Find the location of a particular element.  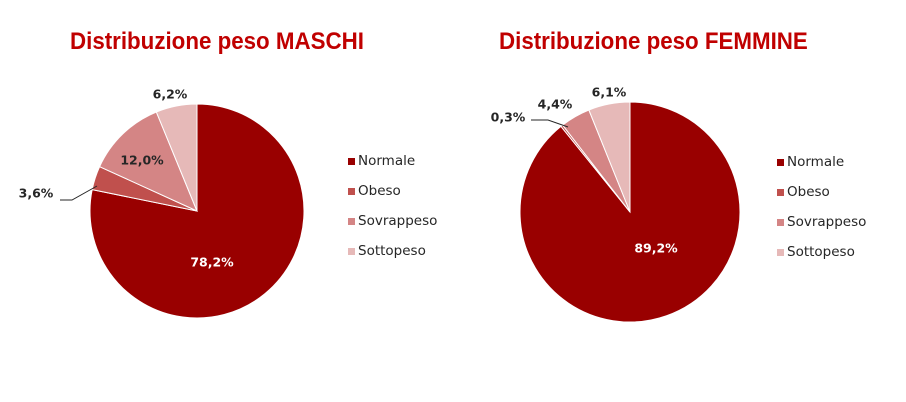

data-label-sottopeso: 6,1% is located at coordinates (609, 92).